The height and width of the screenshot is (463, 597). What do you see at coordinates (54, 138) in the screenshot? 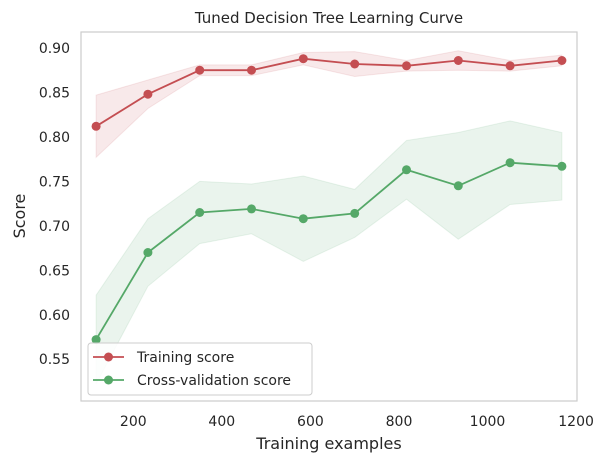
I see `y-tick-label: 0.80` at bounding box center [54, 138].